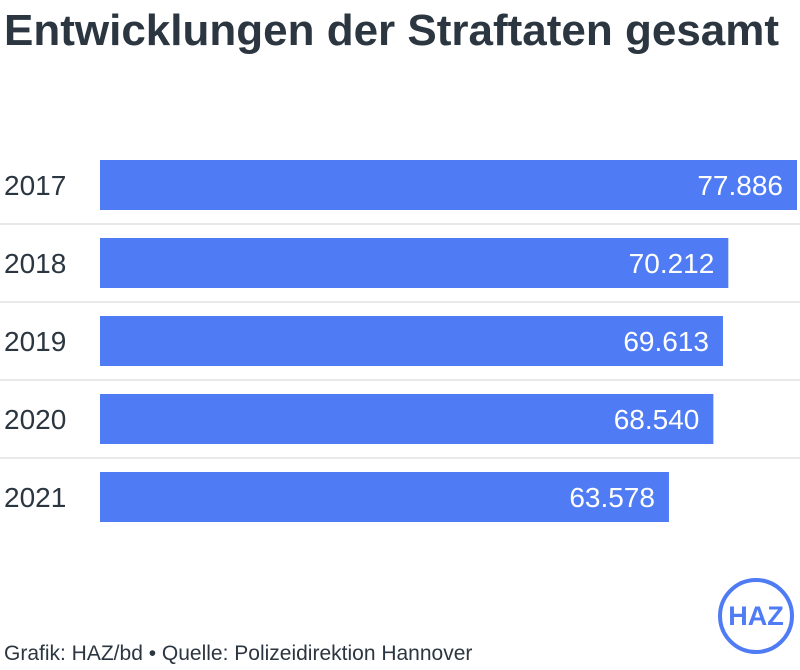  I want to click on haz-logo: HAZ, so click(756, 616).